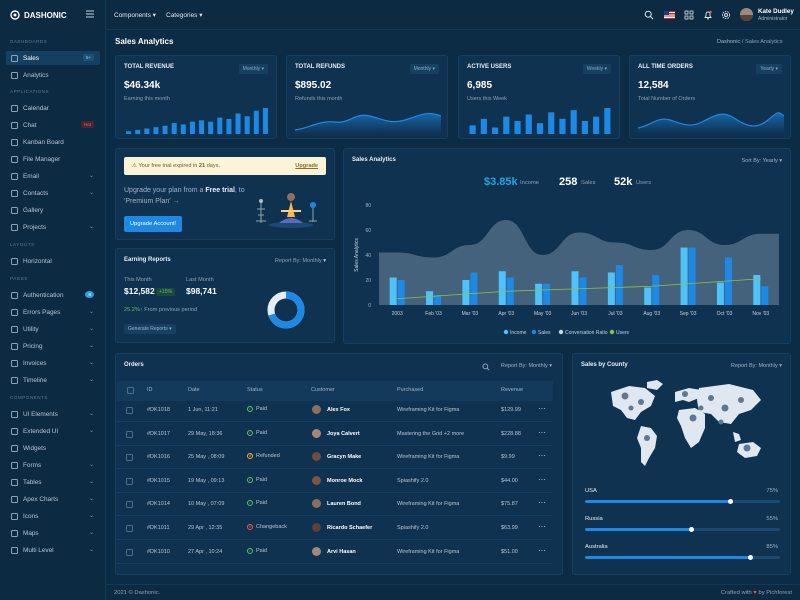  What do you see at coordinates (623, 333) in the screenshot?
I see `legend-label: Users` at bounding box center [623, 333].